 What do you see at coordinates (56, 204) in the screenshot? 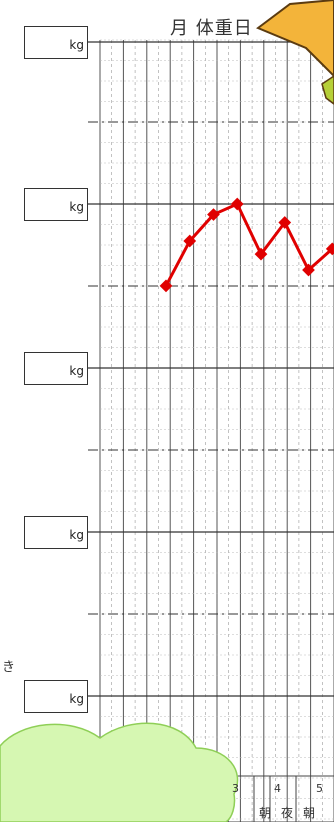
I see `weight-input-box-2: kg` at bounding box center [56, 204].